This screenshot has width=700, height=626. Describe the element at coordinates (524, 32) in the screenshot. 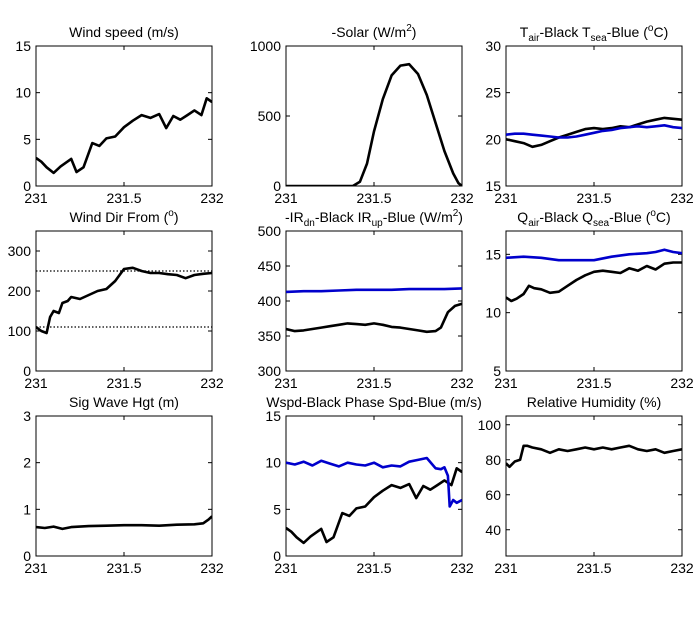

I see `title-part: T` at that location.